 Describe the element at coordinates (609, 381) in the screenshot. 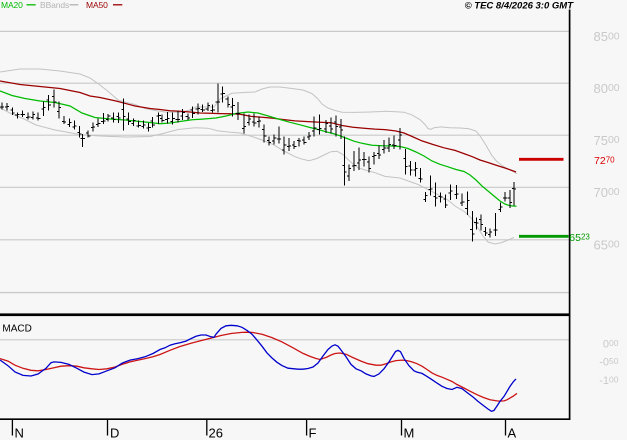

I see `svg-text: -100` at that location.